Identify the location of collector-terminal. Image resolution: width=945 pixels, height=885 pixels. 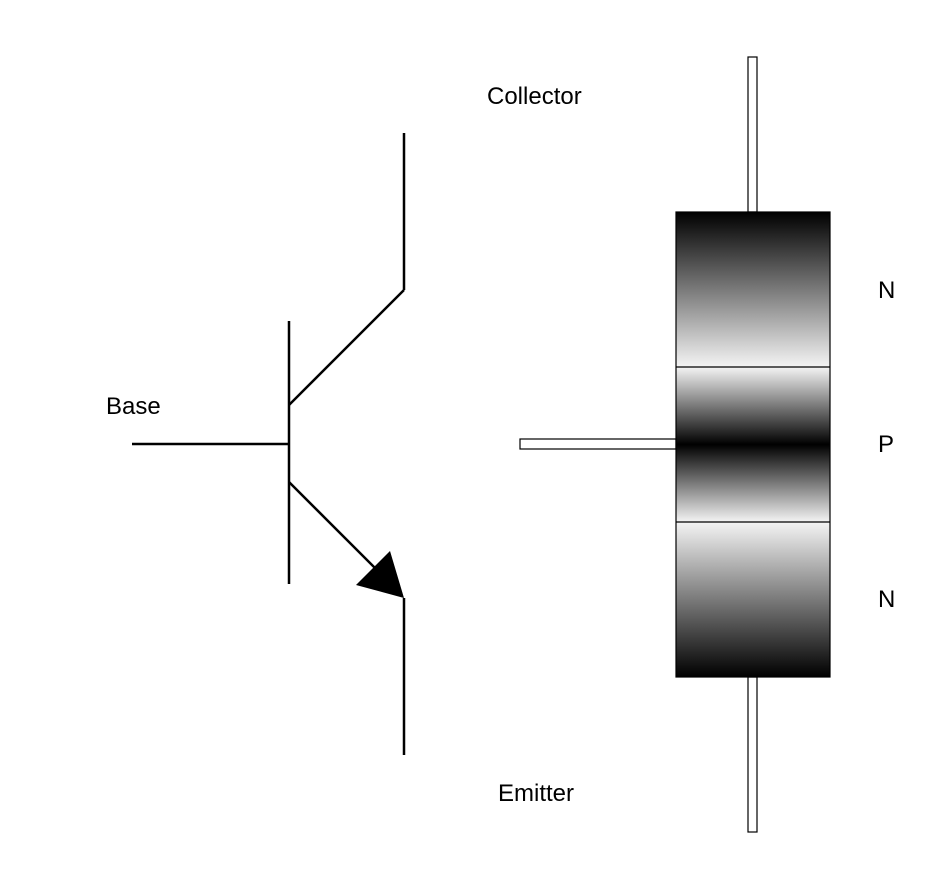
(752, 134).